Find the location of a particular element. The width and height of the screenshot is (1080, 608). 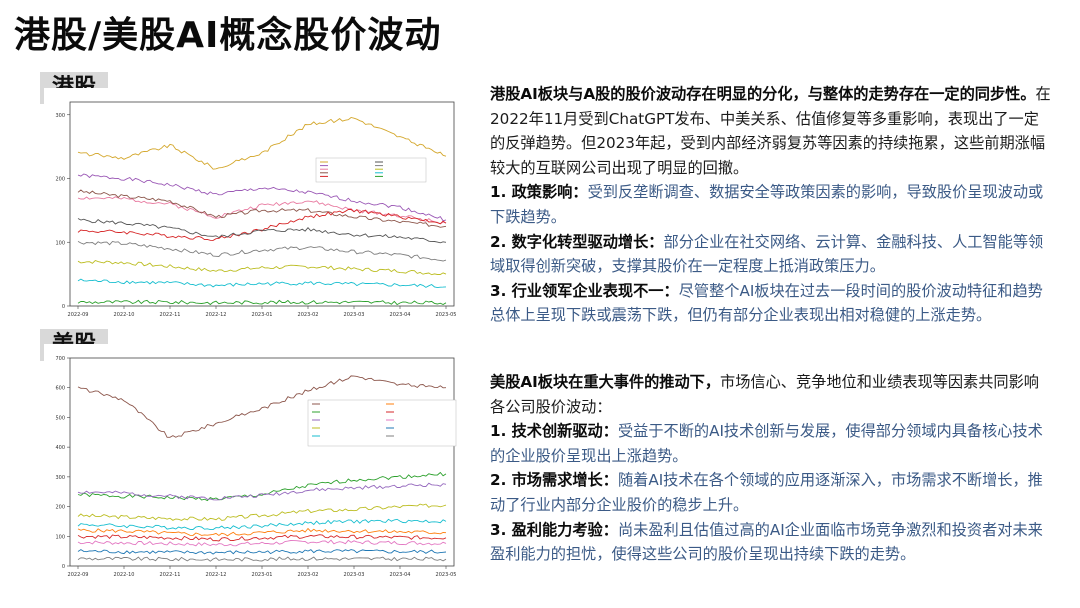

us-point-1-head: 1. 技术创新驱动： is located at coordinates (554, 431).